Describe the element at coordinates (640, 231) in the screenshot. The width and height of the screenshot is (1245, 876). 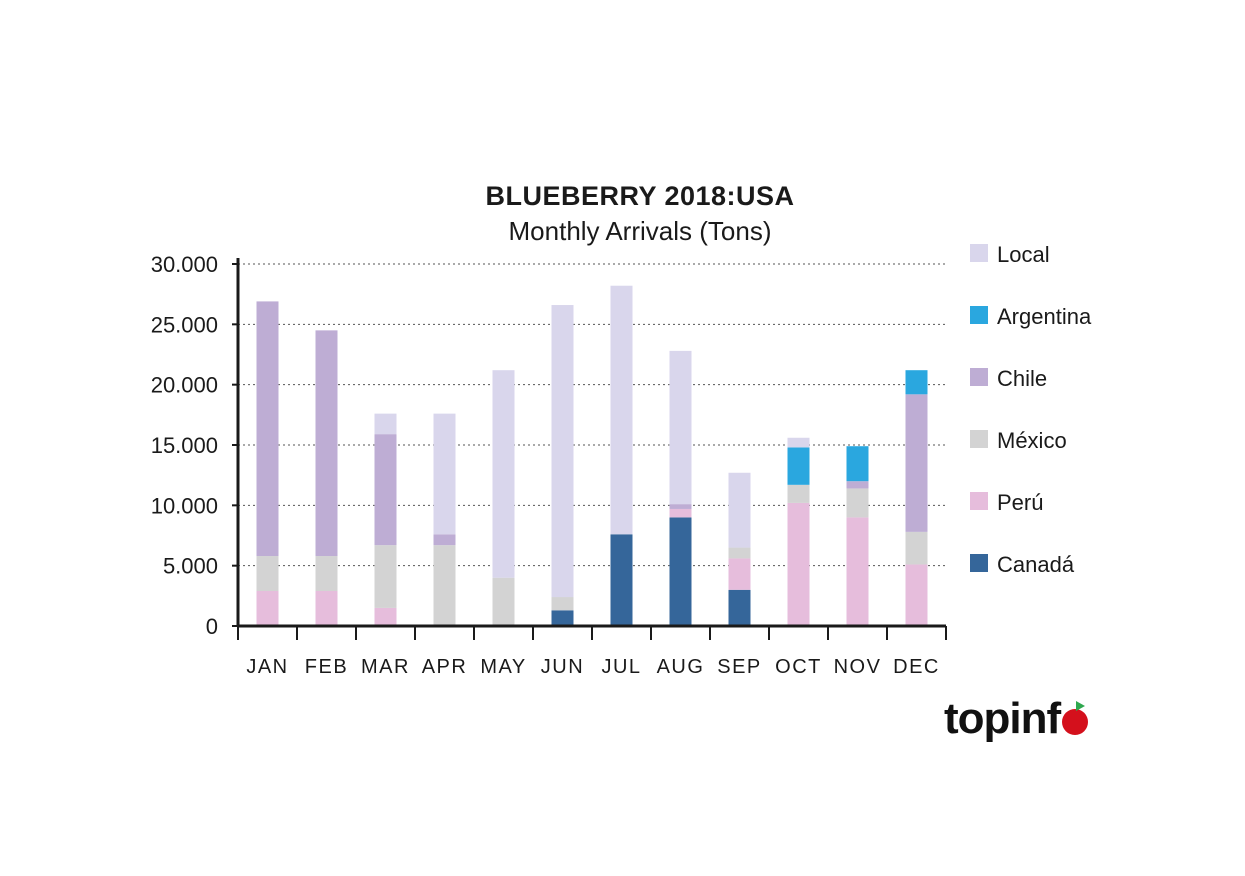
I see `chart-subtitle: Monthly Arrivals (Tons)` at that location.